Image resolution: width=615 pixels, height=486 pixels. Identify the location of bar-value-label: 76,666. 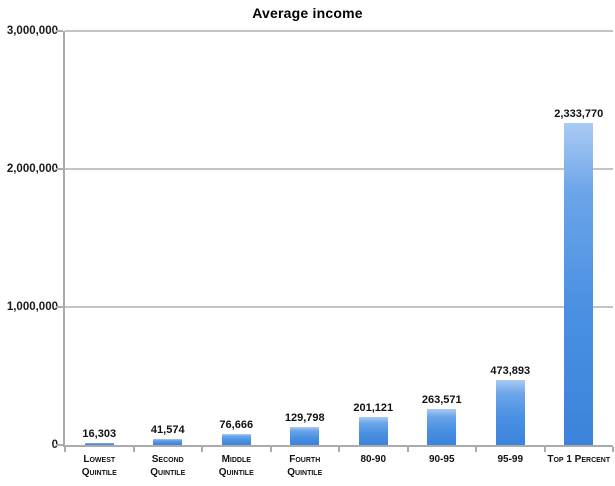
(236, 425).